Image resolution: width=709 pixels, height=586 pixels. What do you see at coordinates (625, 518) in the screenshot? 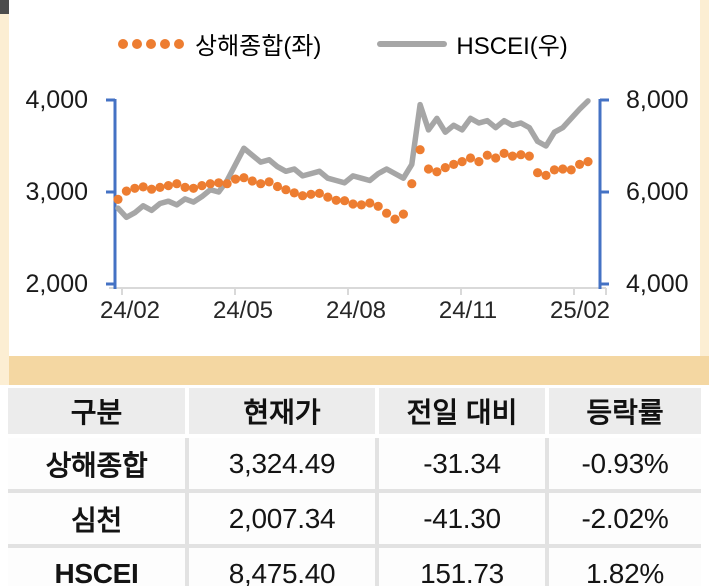
I see `row-shenzhen-change-pct: -2.02%` at bounding box center [625, 518].